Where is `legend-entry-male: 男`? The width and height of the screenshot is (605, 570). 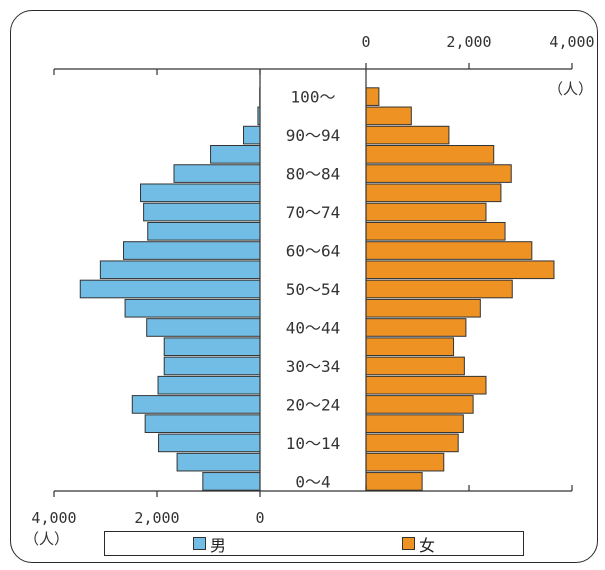
legend-entry-male: 男 is located at coordinates (209, 544).